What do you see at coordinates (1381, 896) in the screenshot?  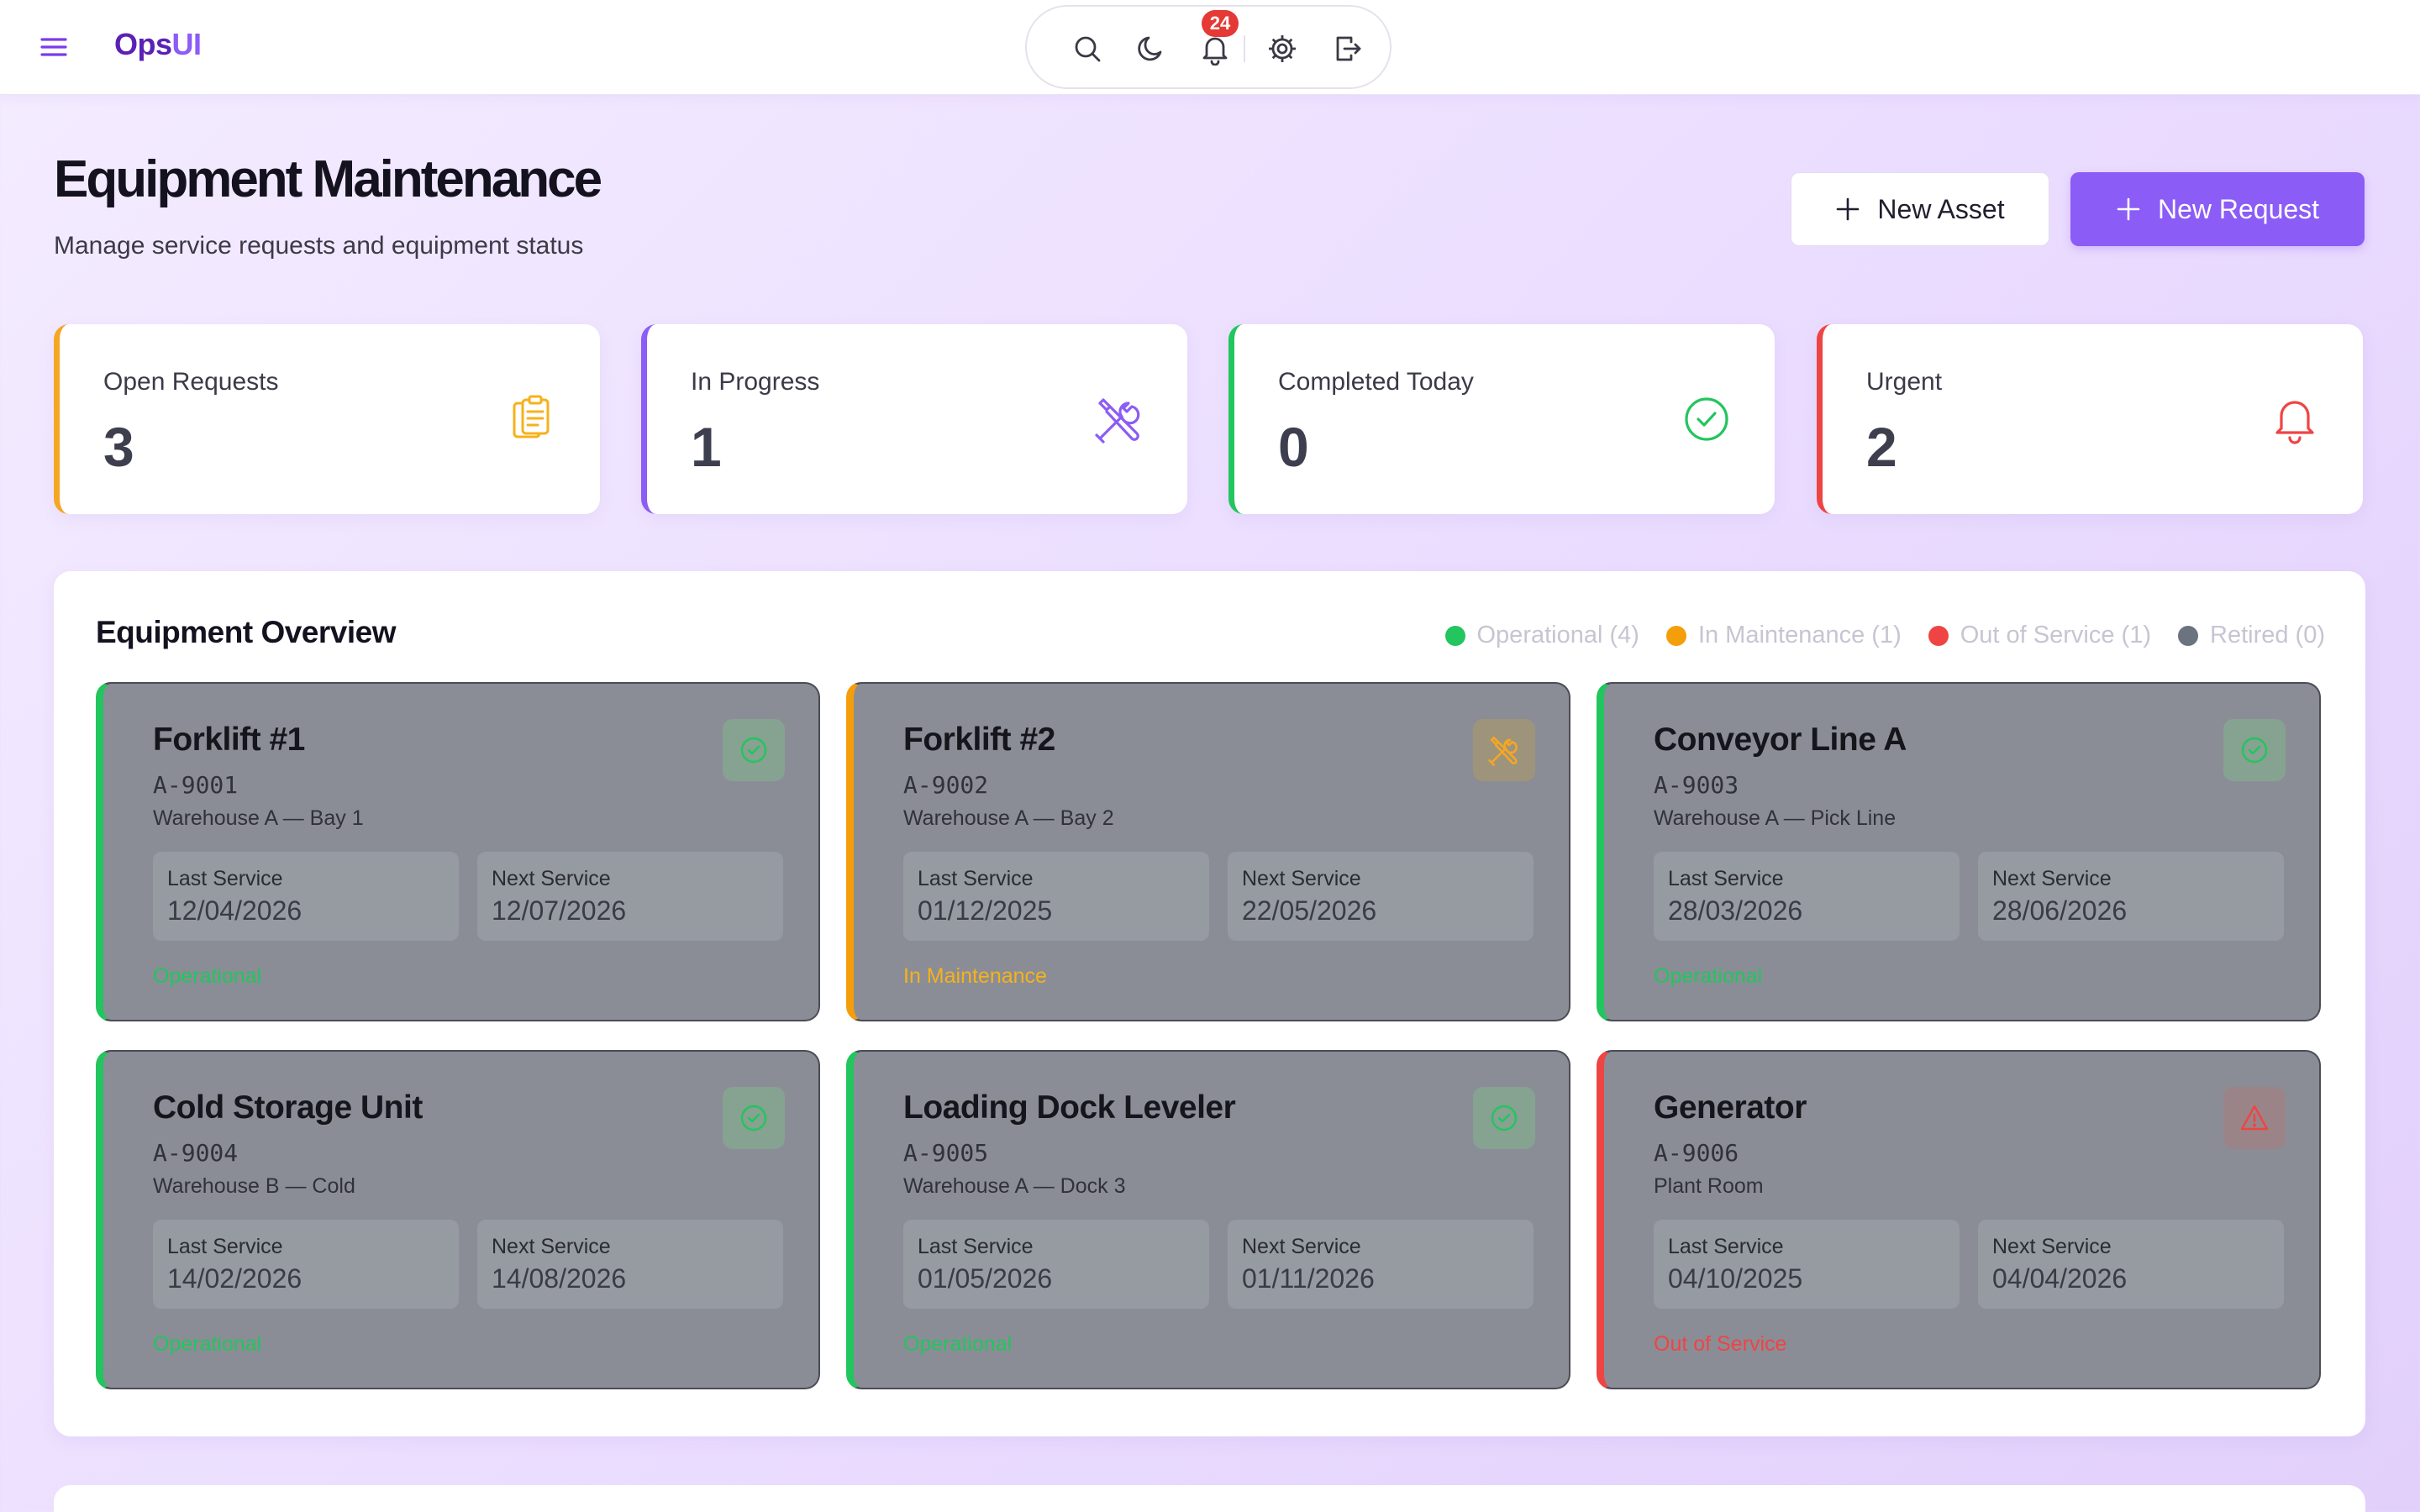 I see `next-service-box: Next Service 22/05/2026` at bounding box center [1381, 896].